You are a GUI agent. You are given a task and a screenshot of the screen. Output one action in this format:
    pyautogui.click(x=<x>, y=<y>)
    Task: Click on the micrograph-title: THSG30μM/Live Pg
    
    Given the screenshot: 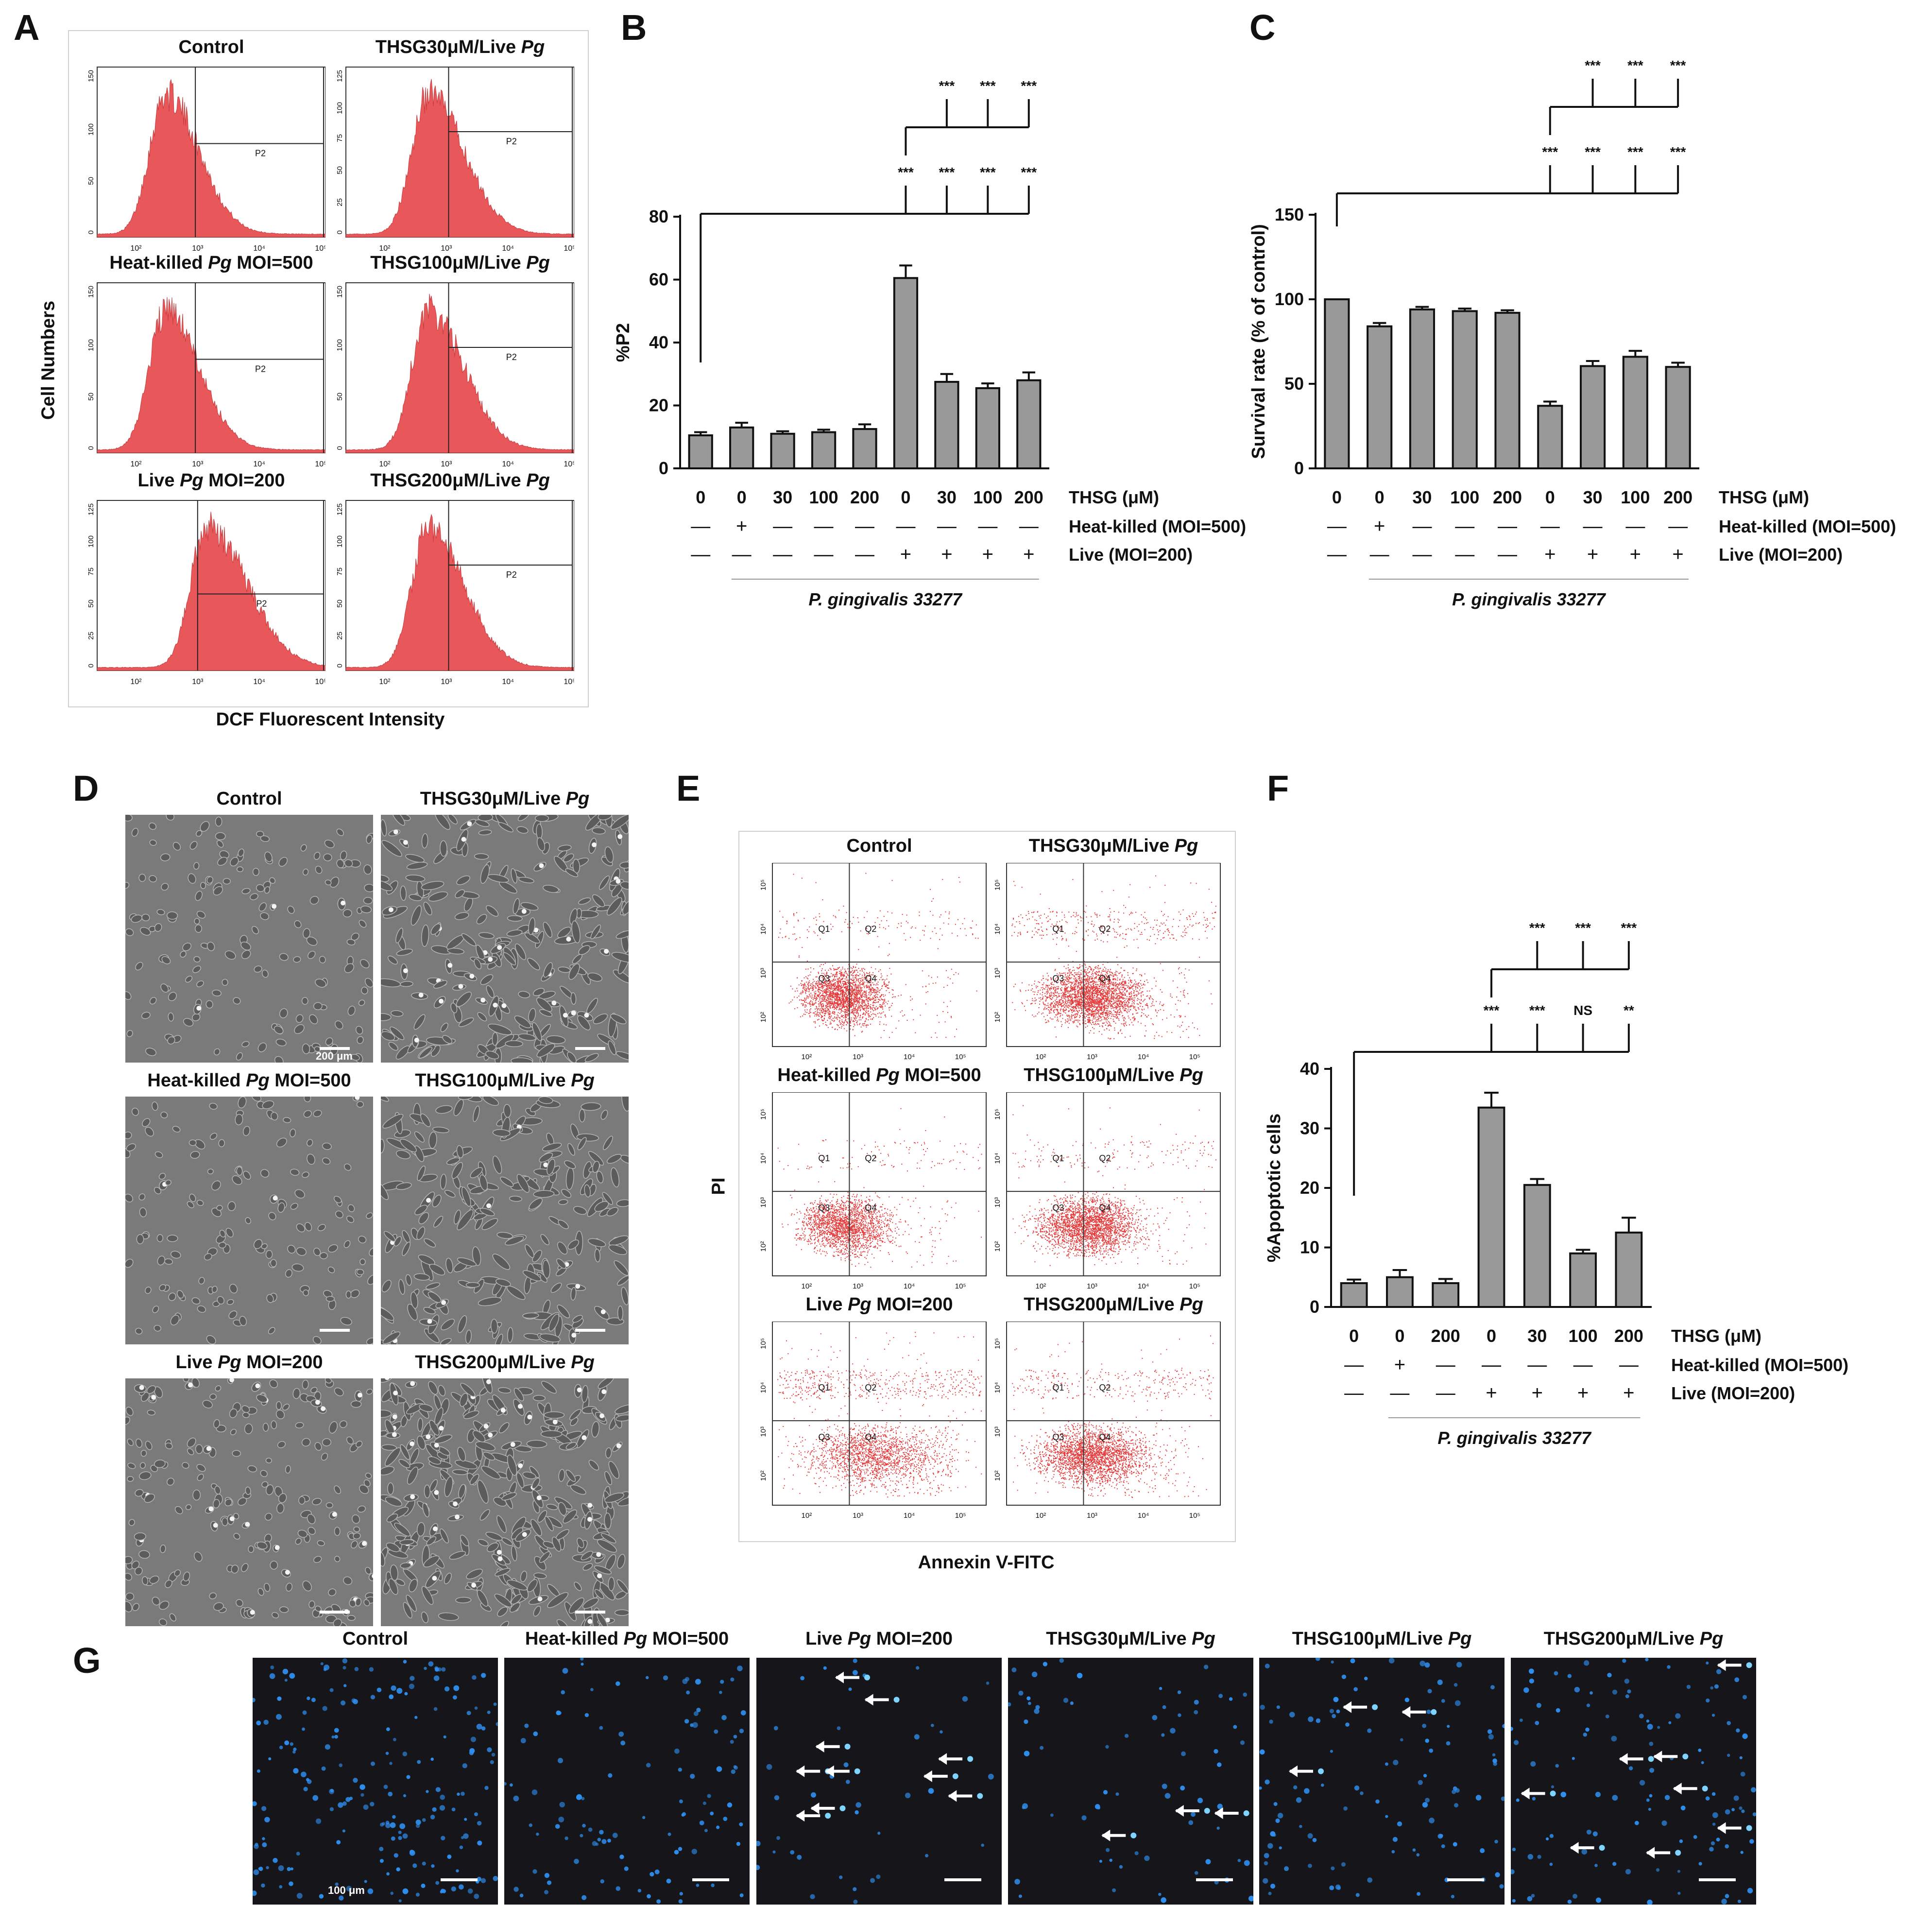 What is the action you would take?
    pyautogui.click(x=505, y=799)
    